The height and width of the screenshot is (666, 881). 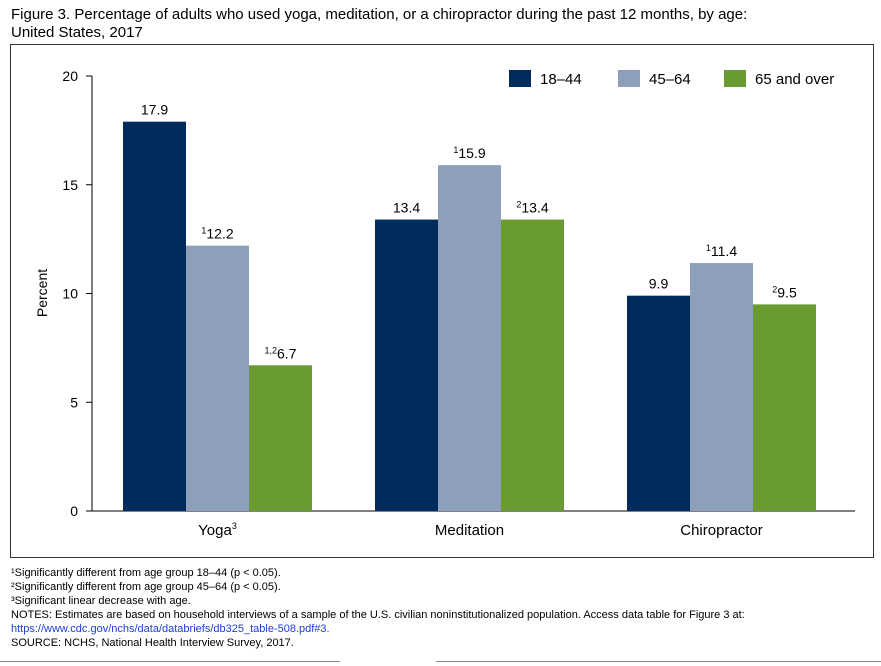 I want to click on data-label: 115.9, so click(x=469, y=153).